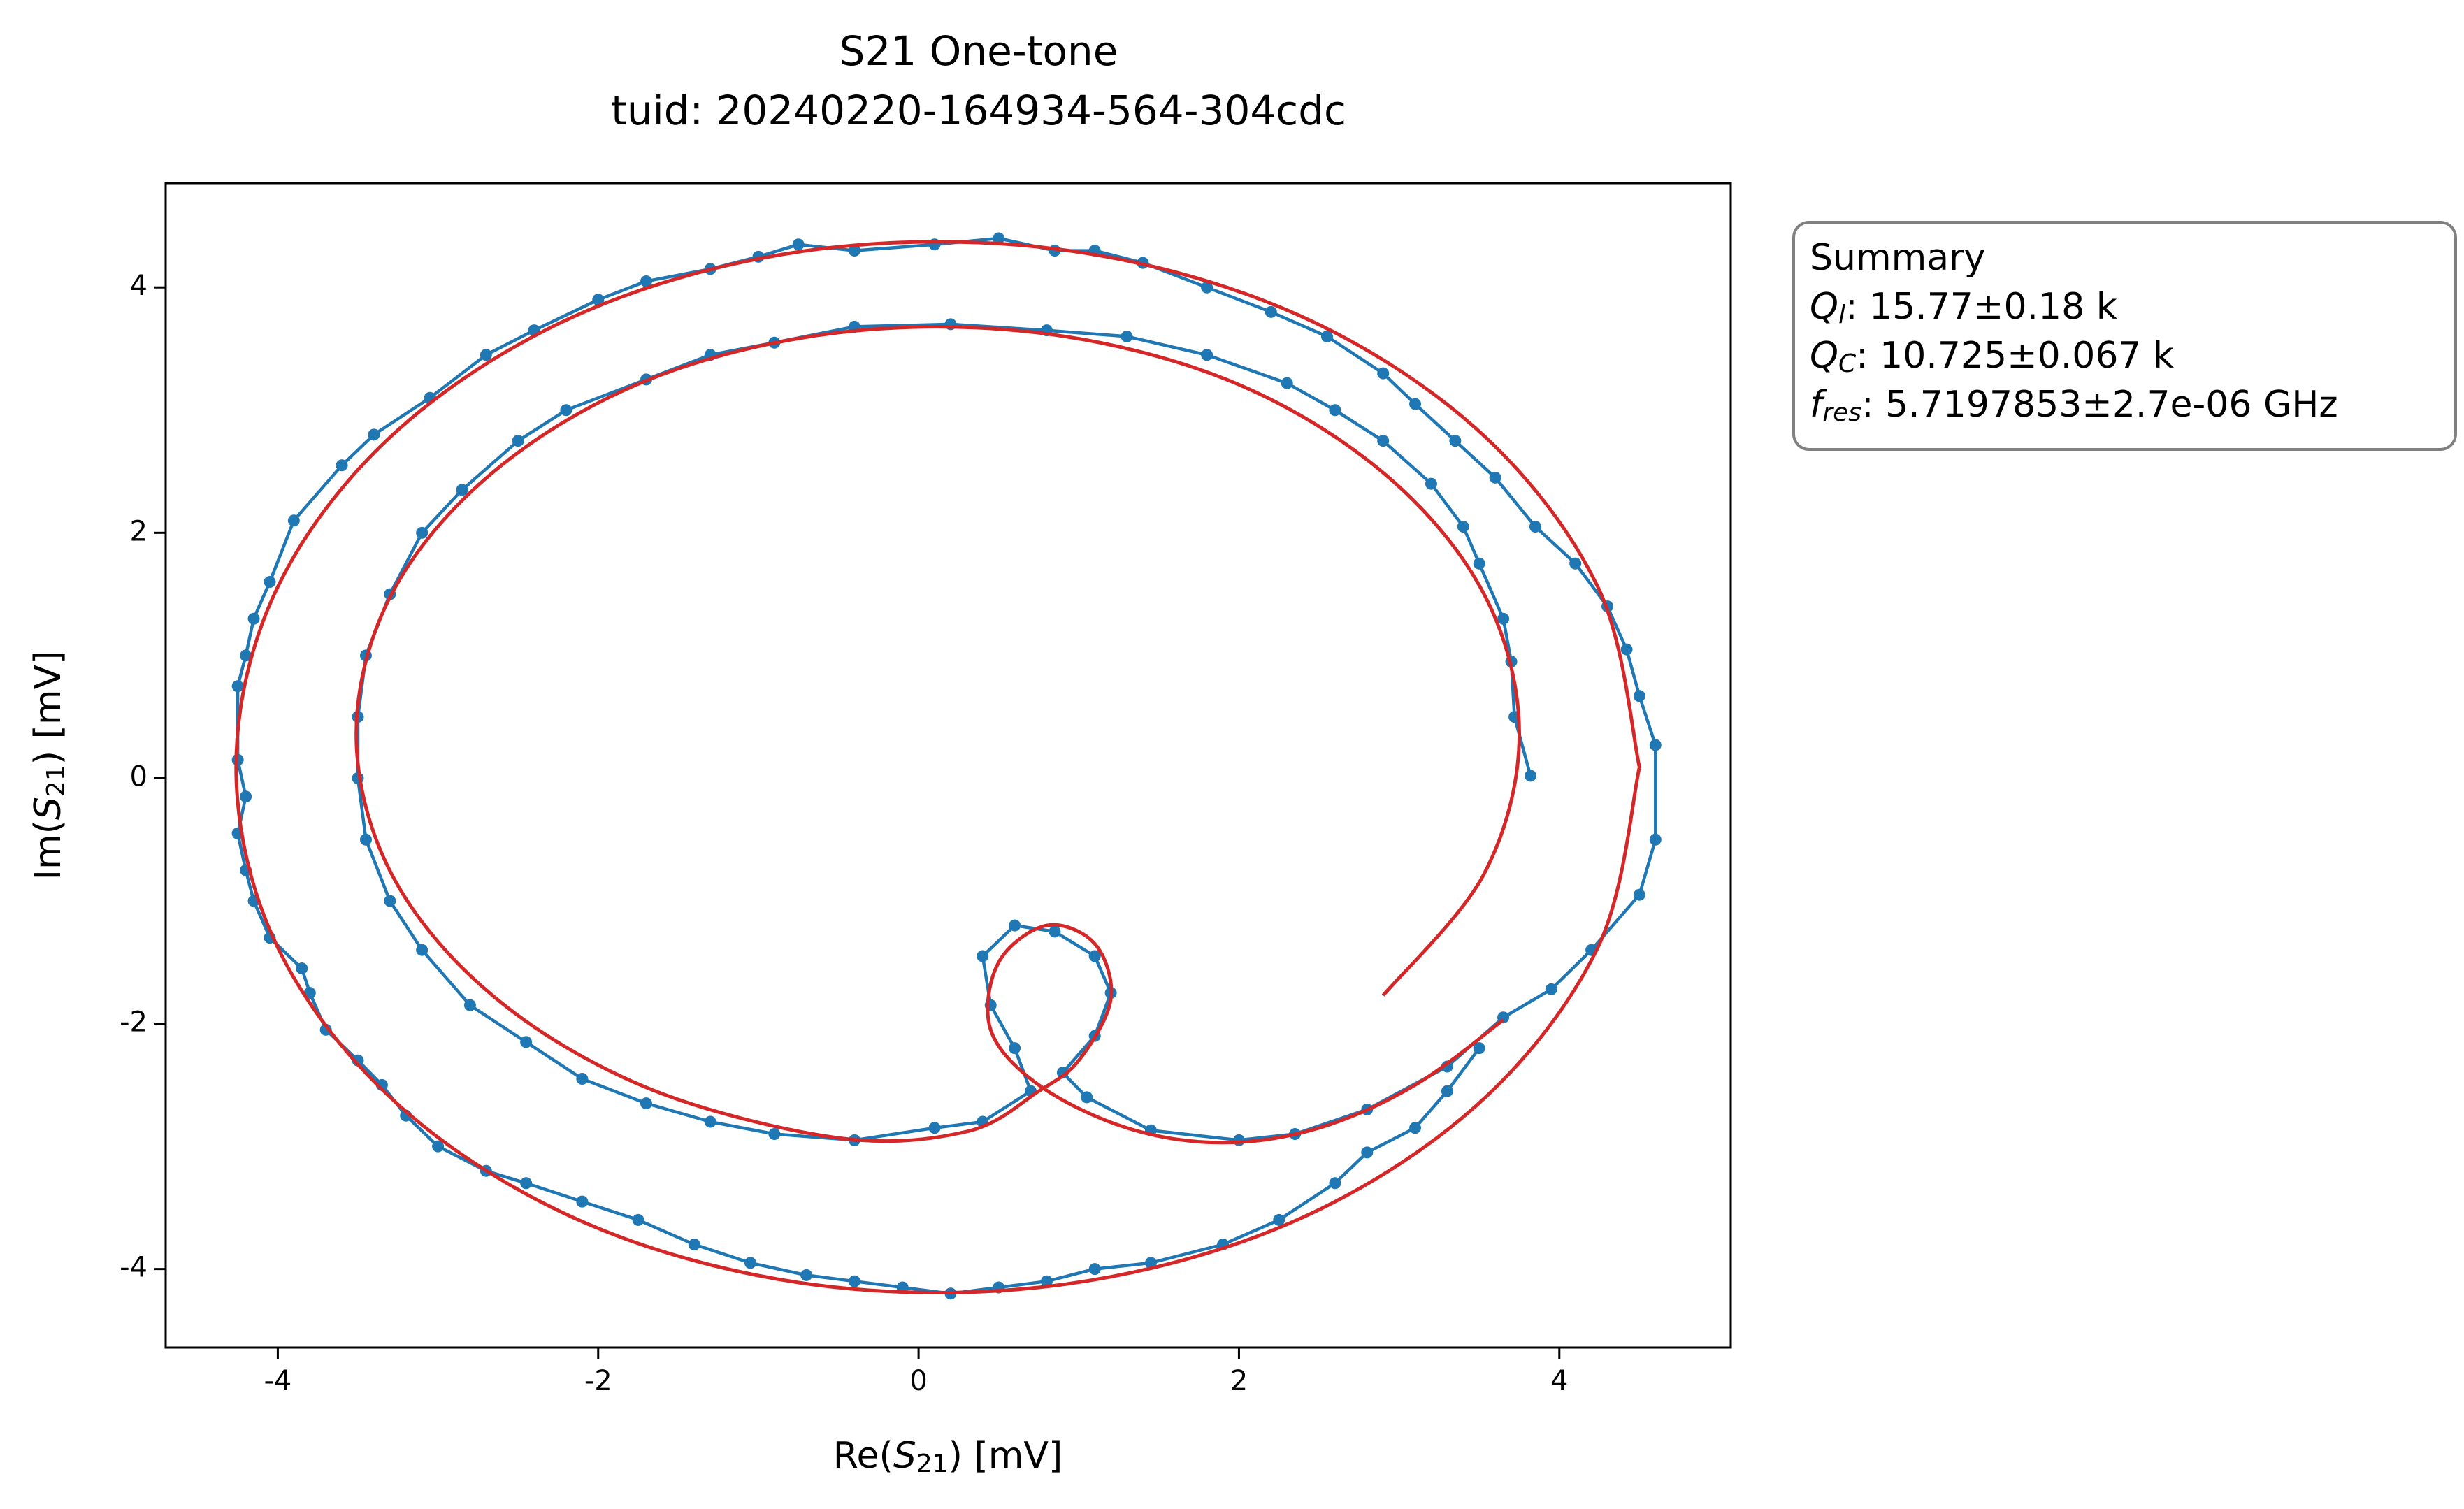 The height and width of the screenshot is (1509, 2464). I want to click on summary-line: fres: 5.7197853±2.7e-06 GHz, so click(2074, 405).